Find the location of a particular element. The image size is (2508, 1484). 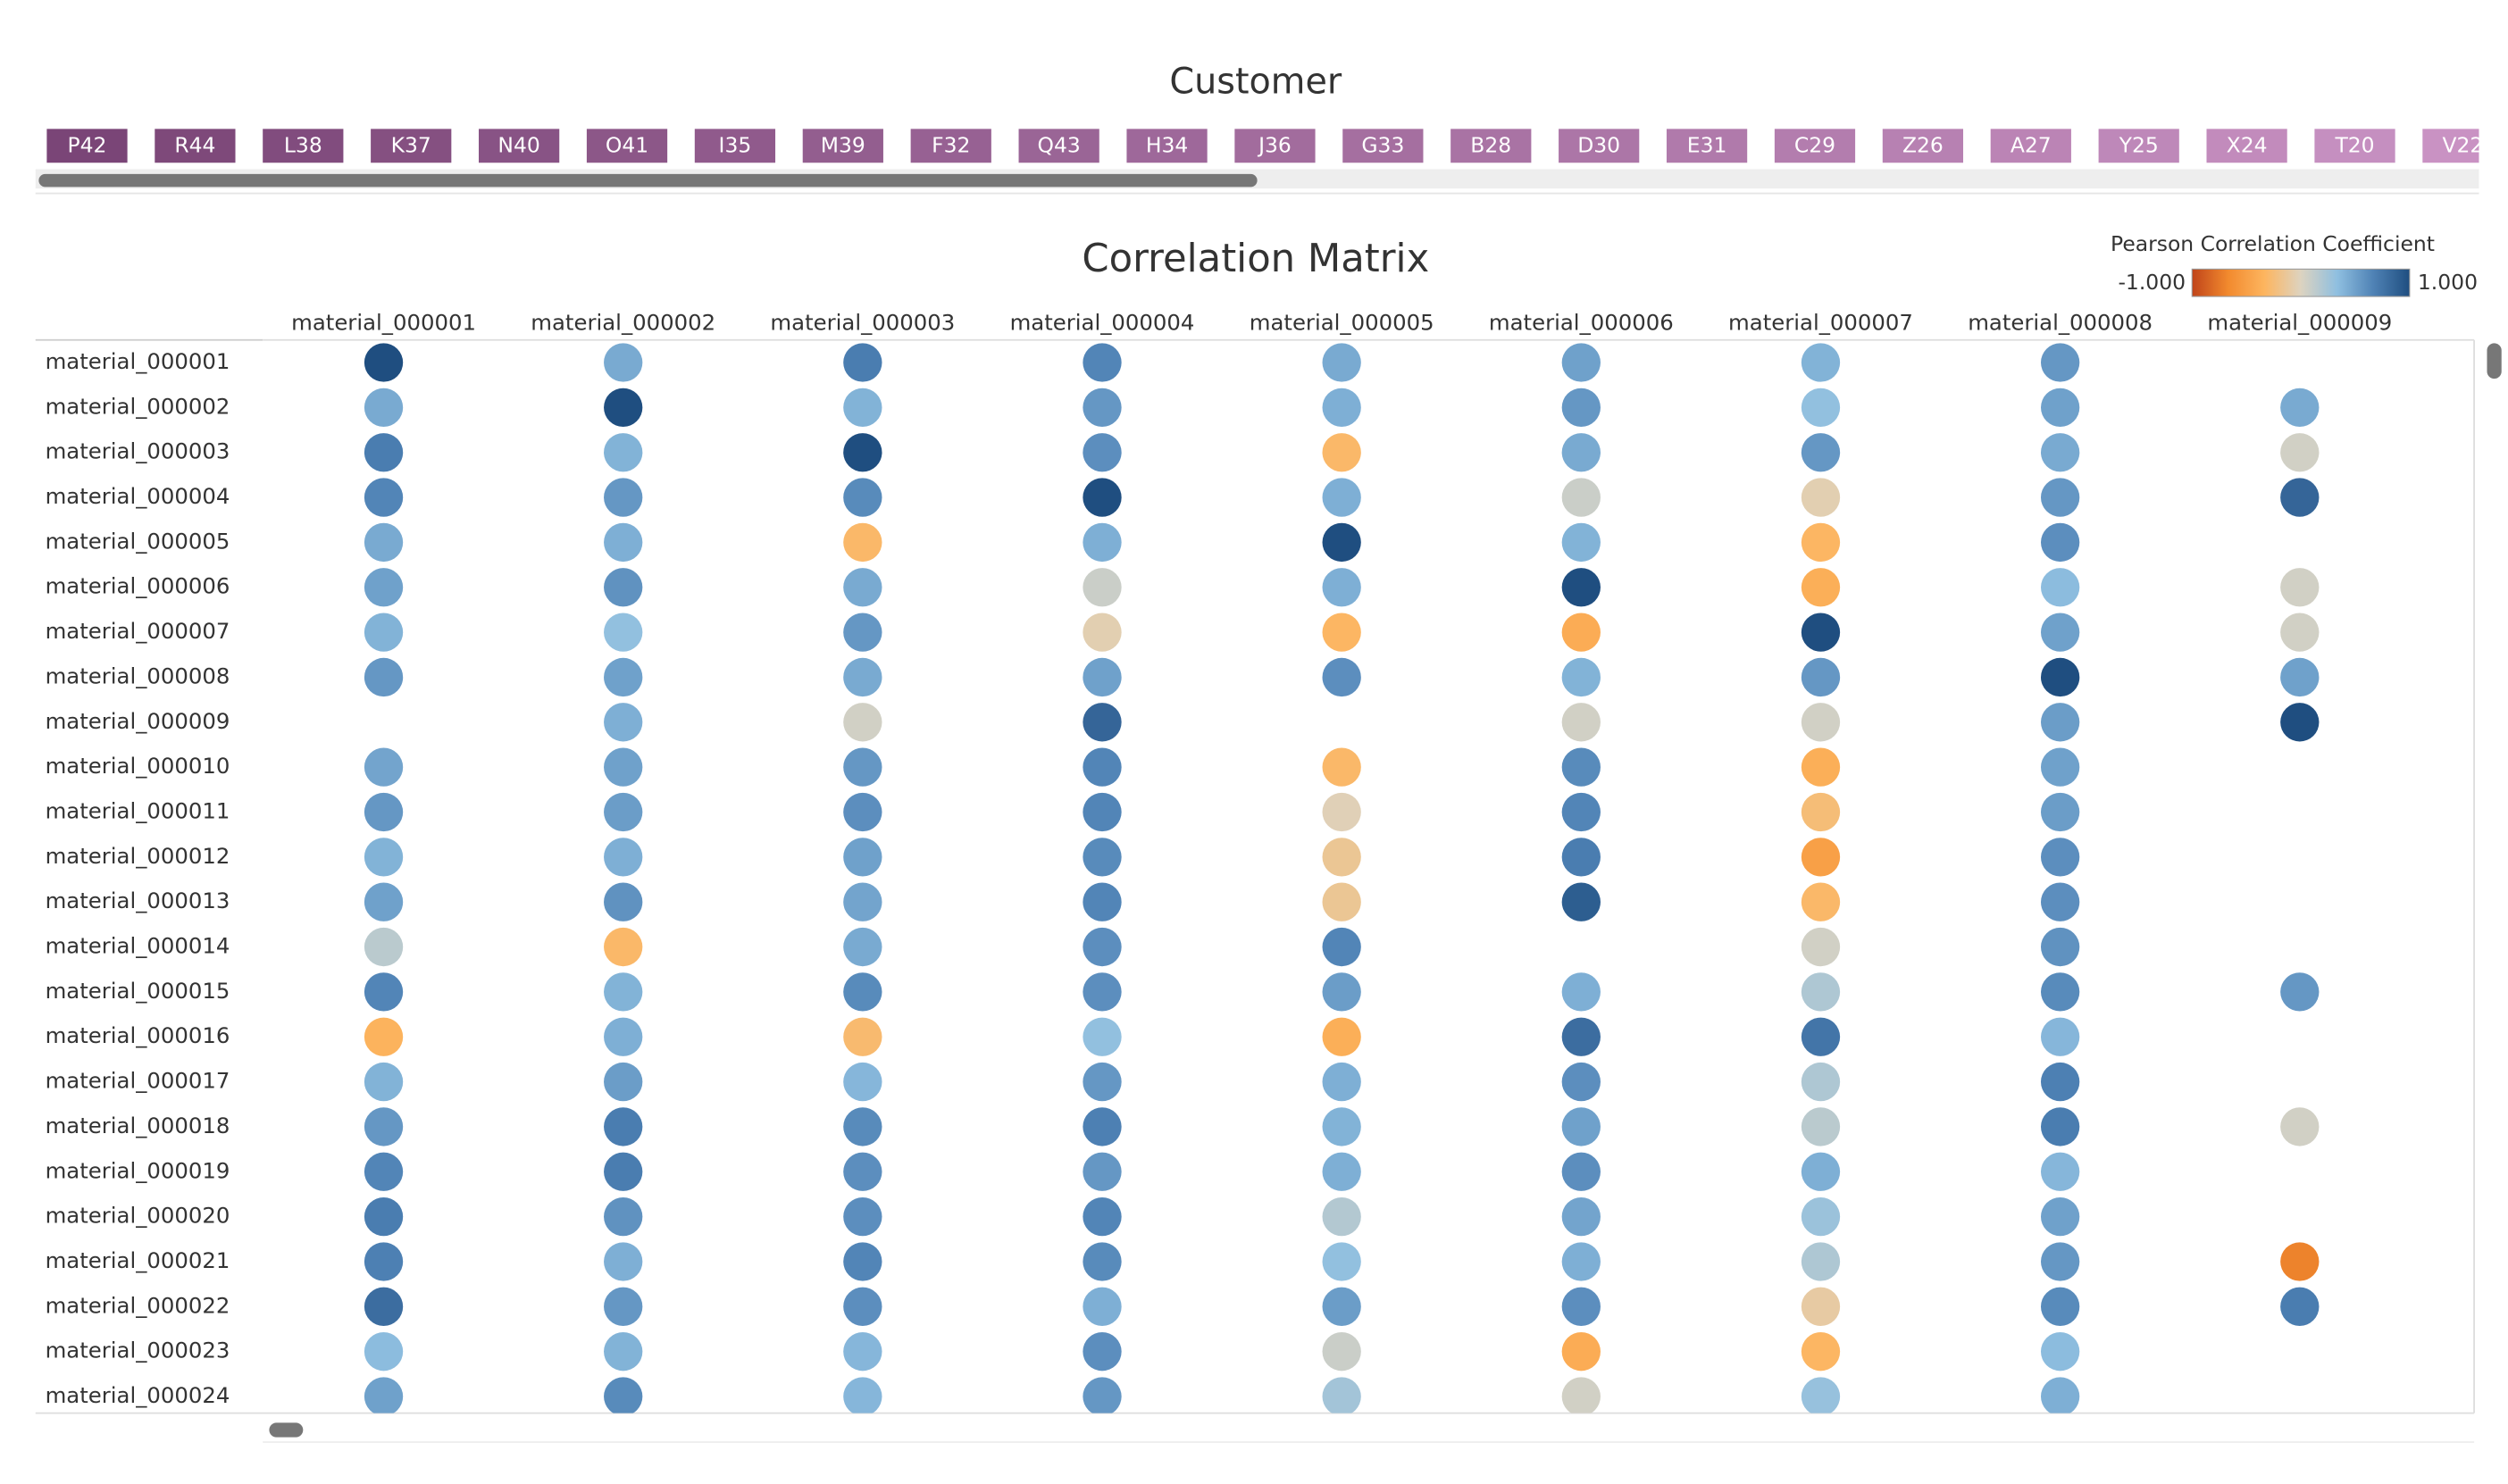

filter-button-label: T20 is located at coordinates (2354, 145).